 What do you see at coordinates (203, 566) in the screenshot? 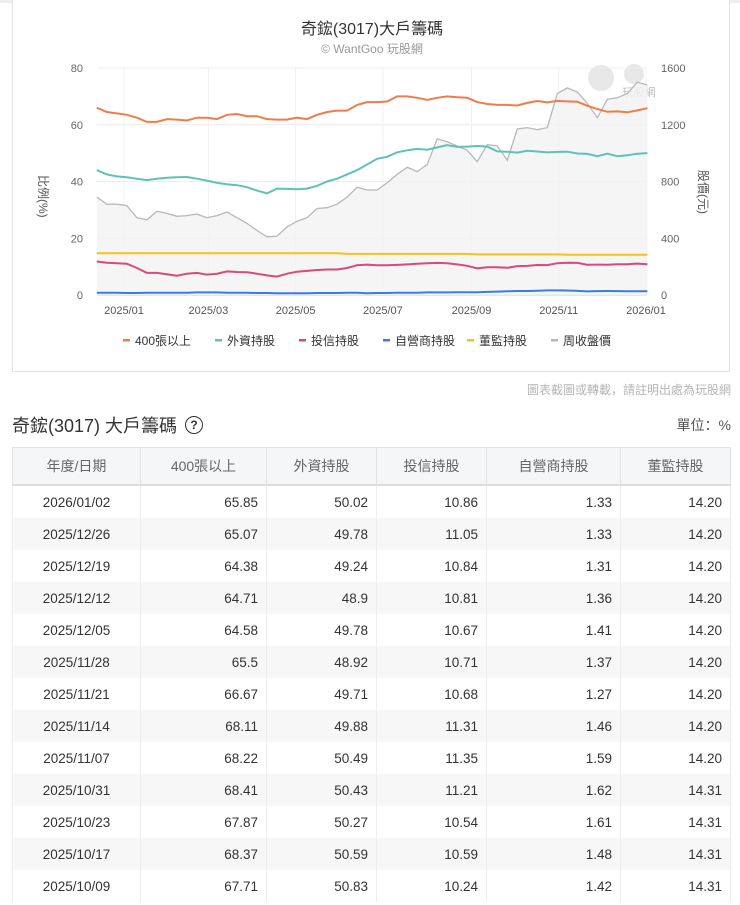
I see `value-cell: 64.38` at bounding box center [203, 566].